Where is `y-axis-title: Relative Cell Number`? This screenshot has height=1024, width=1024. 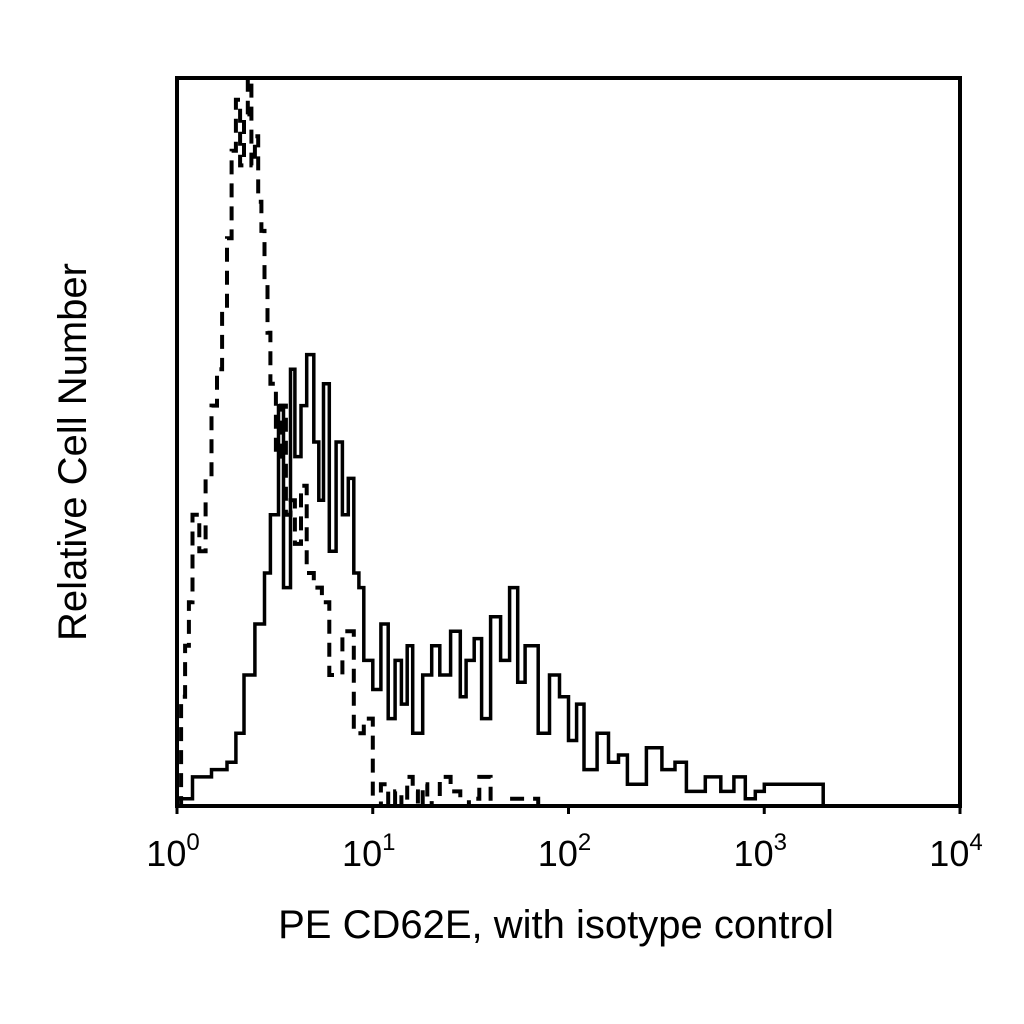 y-axis-title: Relative Cell Number is located at coordinates (73, 452).